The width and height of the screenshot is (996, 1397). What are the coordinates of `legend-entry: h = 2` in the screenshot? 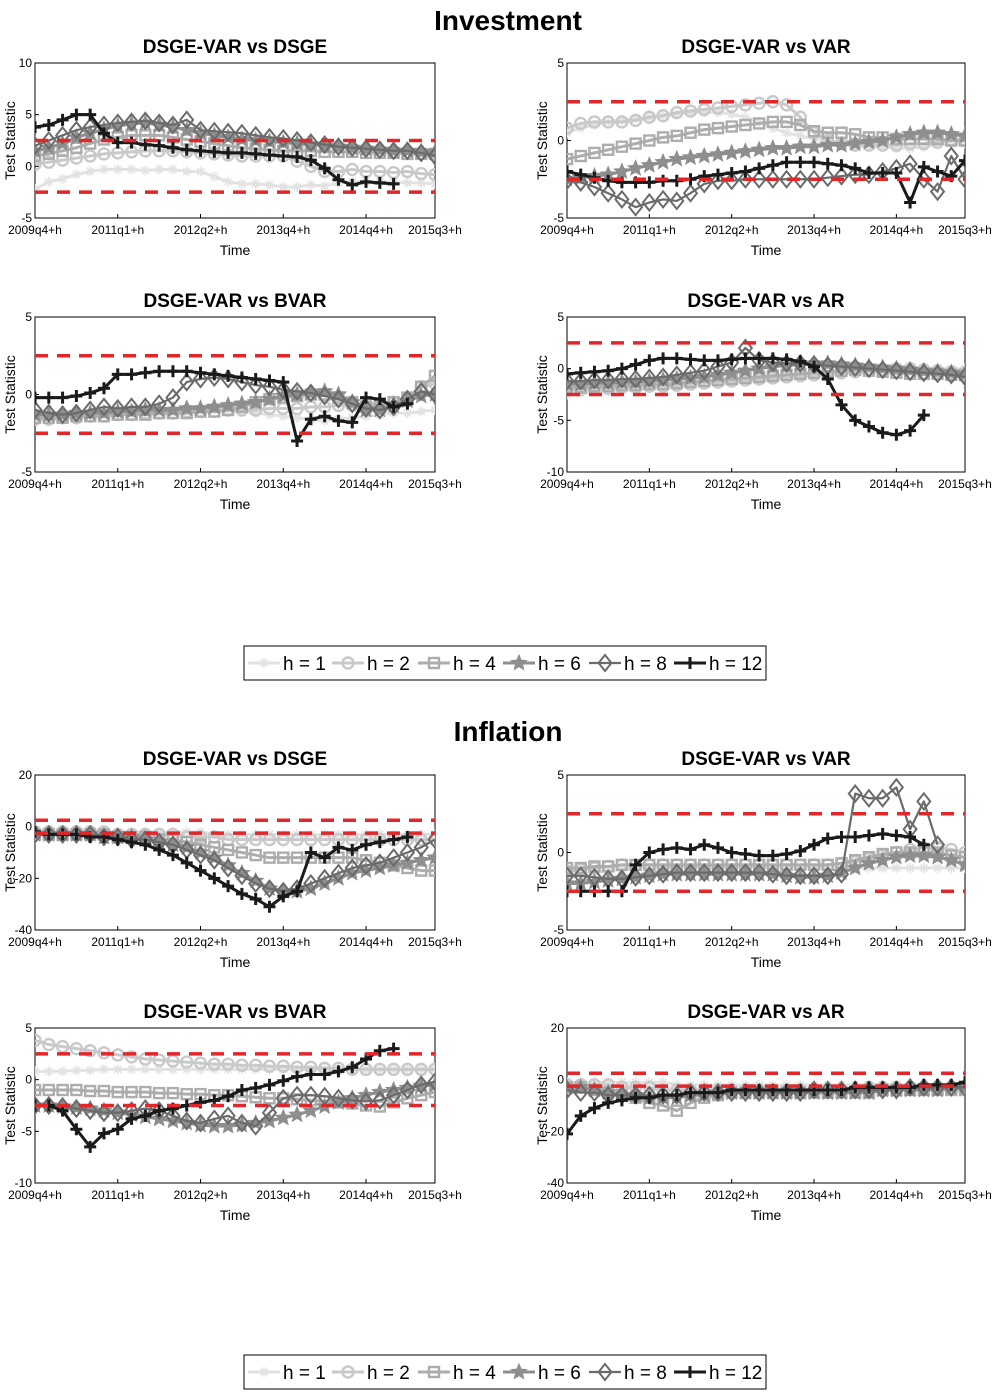 It's located at (371, 1373).